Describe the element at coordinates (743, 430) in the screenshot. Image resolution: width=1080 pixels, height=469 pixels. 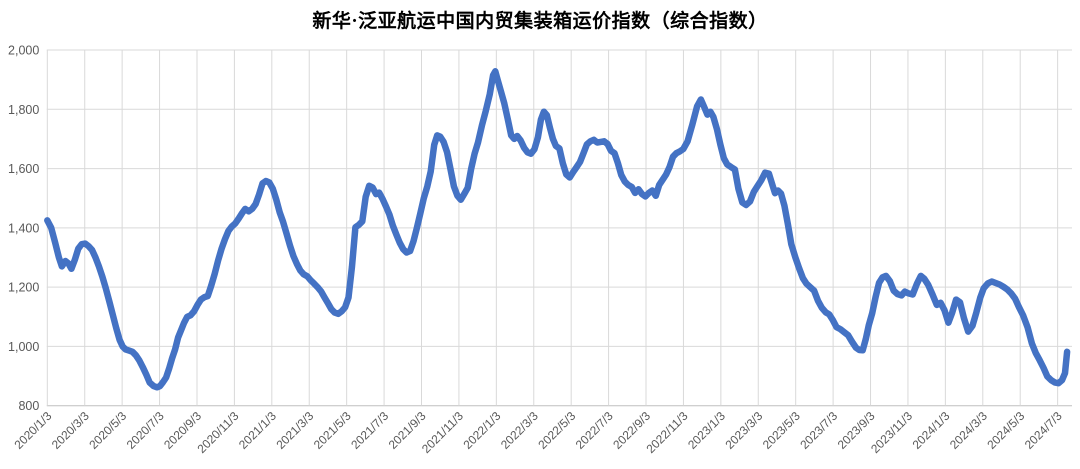
I see `x-tick-label: 2023/3/3` at that location.